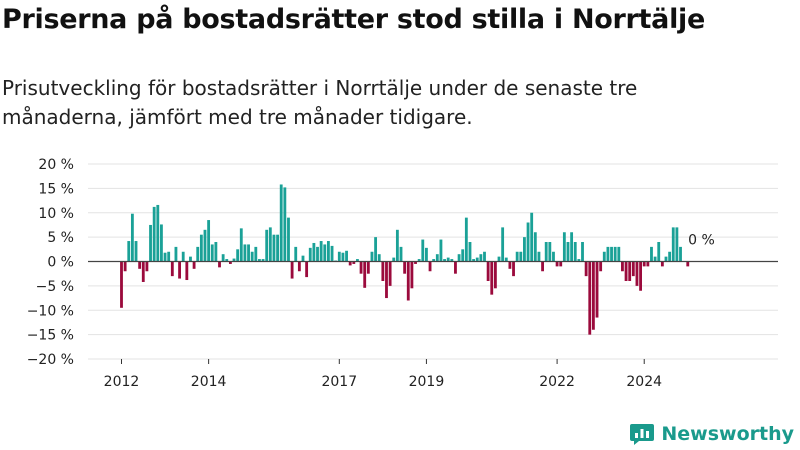  Describe the element at coordinates (644, 382) in the screenshot. I see `x-tick-label: 2024` at that location.